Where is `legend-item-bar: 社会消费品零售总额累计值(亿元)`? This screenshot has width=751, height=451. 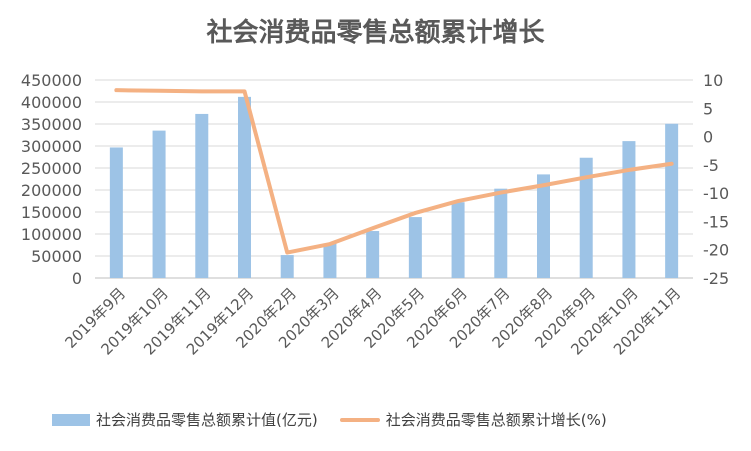 legend-item-bar: 社会消费品零售总额累计值(亿元) is located at coordinates (185, 419).